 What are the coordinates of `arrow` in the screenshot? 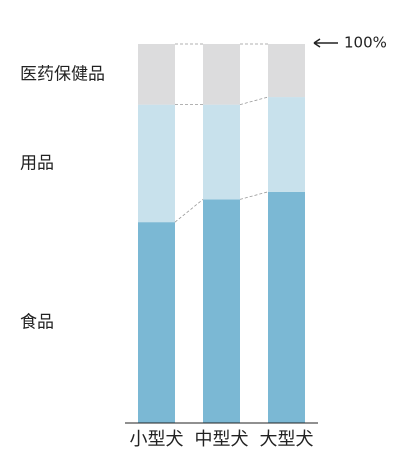 It's located at (325, 43).